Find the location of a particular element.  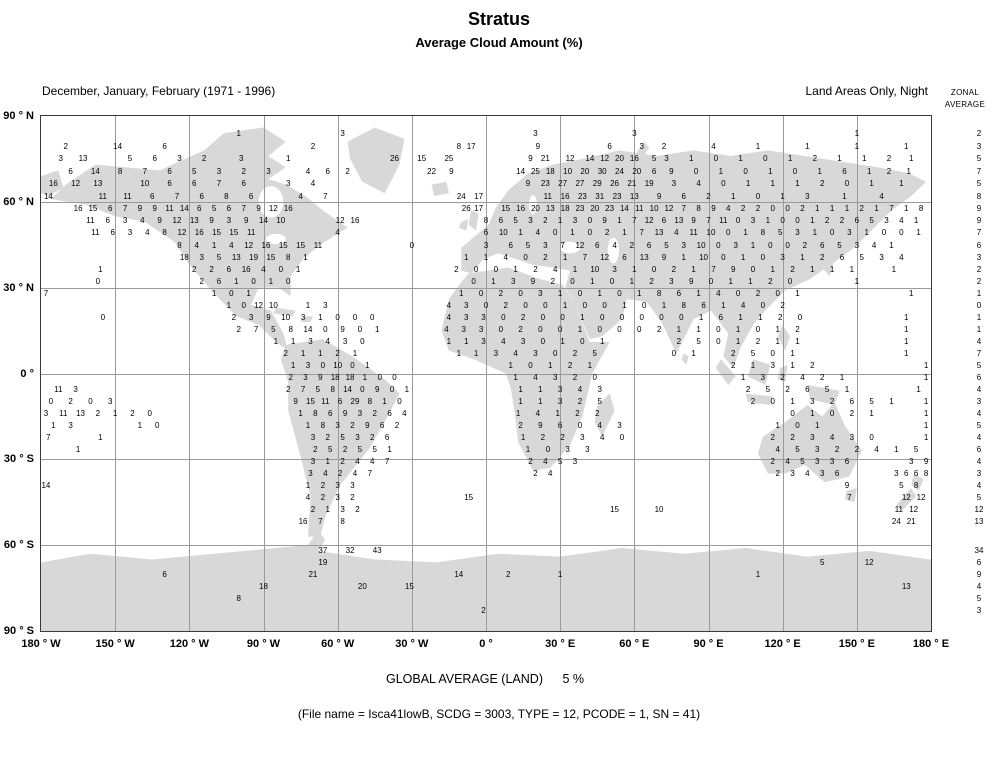

zonal-average-value: 2 is located at coordinates (979, 269).